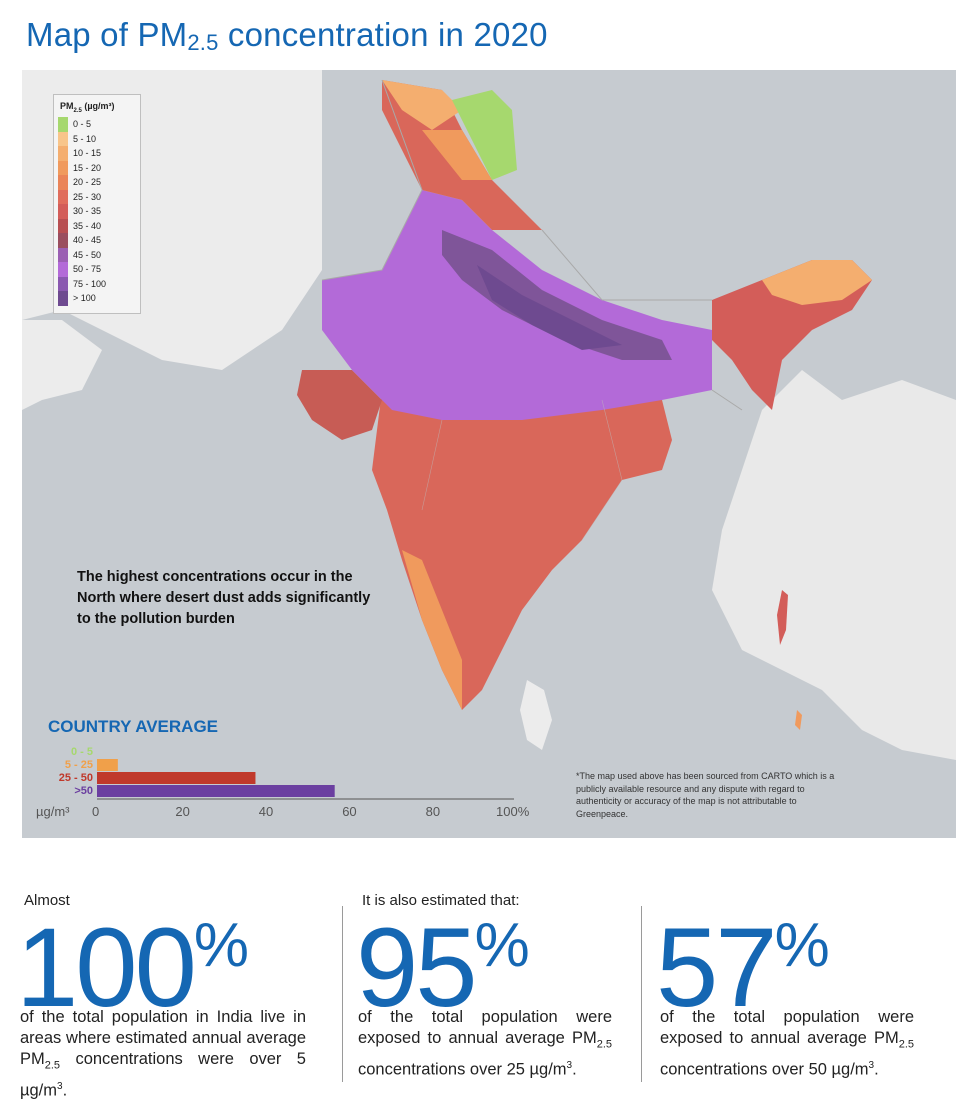  Describe the element at coordinates (87, 153) in the screenshot. I see `legend-label: 10 - 15` at that location.